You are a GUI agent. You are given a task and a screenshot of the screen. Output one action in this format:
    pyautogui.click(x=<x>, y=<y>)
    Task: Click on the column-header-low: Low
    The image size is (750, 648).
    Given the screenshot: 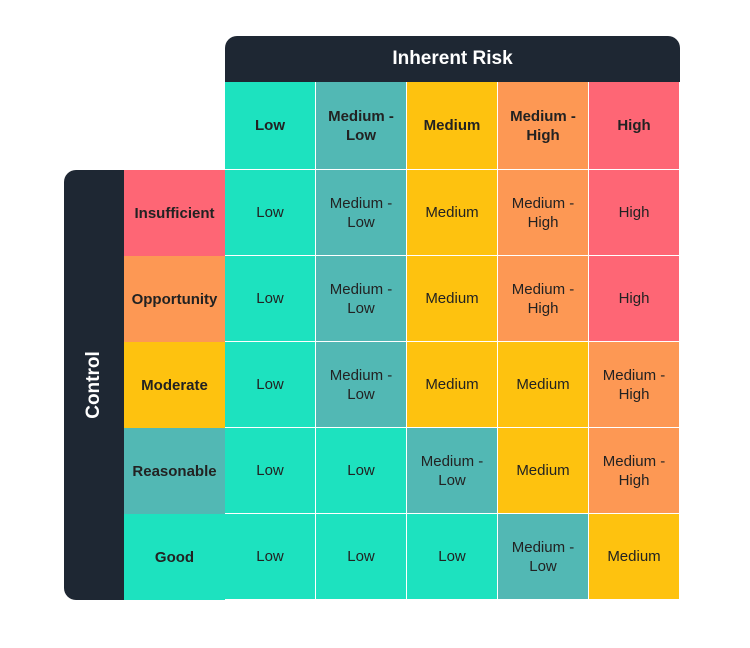 What is the action you would take?
    pyautogui.click(x=270, y=126)
    